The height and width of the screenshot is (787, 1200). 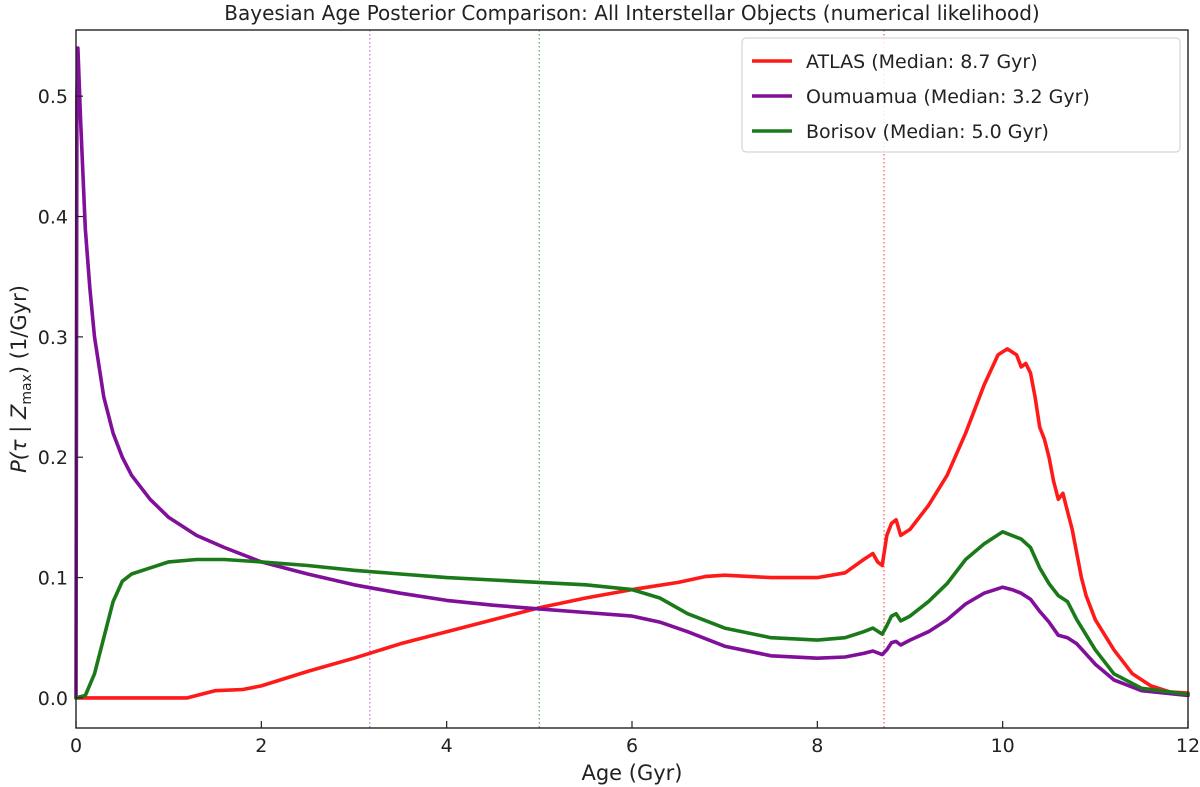 I want to click on y-axis: 0.0 0.1 0.2 0.3 0.4 0.5, so click(x=60, y=398).